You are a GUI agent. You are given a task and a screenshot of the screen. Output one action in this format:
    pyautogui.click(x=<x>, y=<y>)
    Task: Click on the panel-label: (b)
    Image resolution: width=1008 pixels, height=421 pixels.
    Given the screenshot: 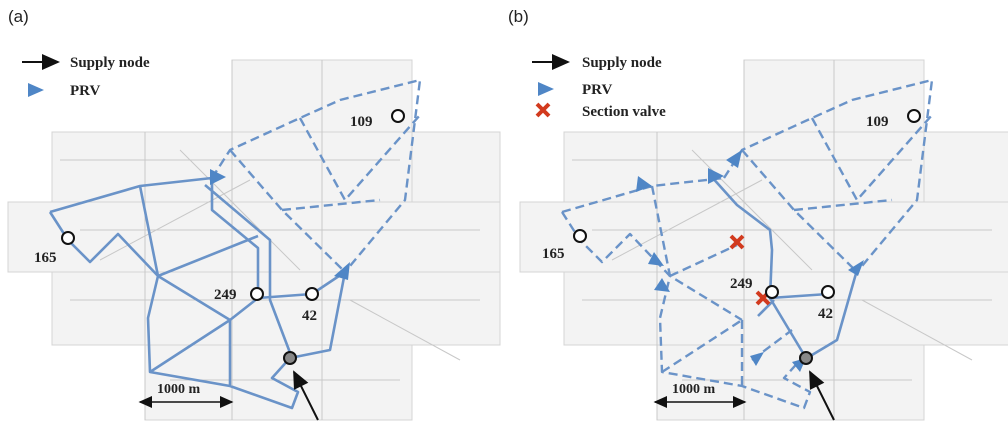 What is the action you would take?
    pyautogui.click(x=518, y=16)
    